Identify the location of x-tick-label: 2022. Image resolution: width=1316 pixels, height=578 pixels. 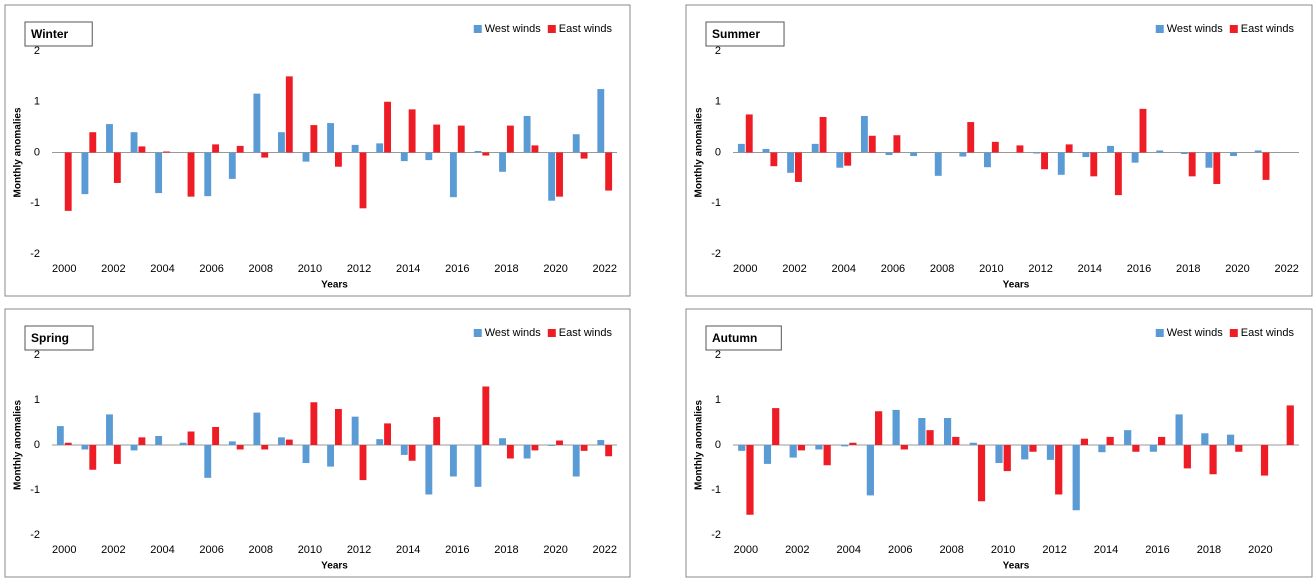
(1286, 269).